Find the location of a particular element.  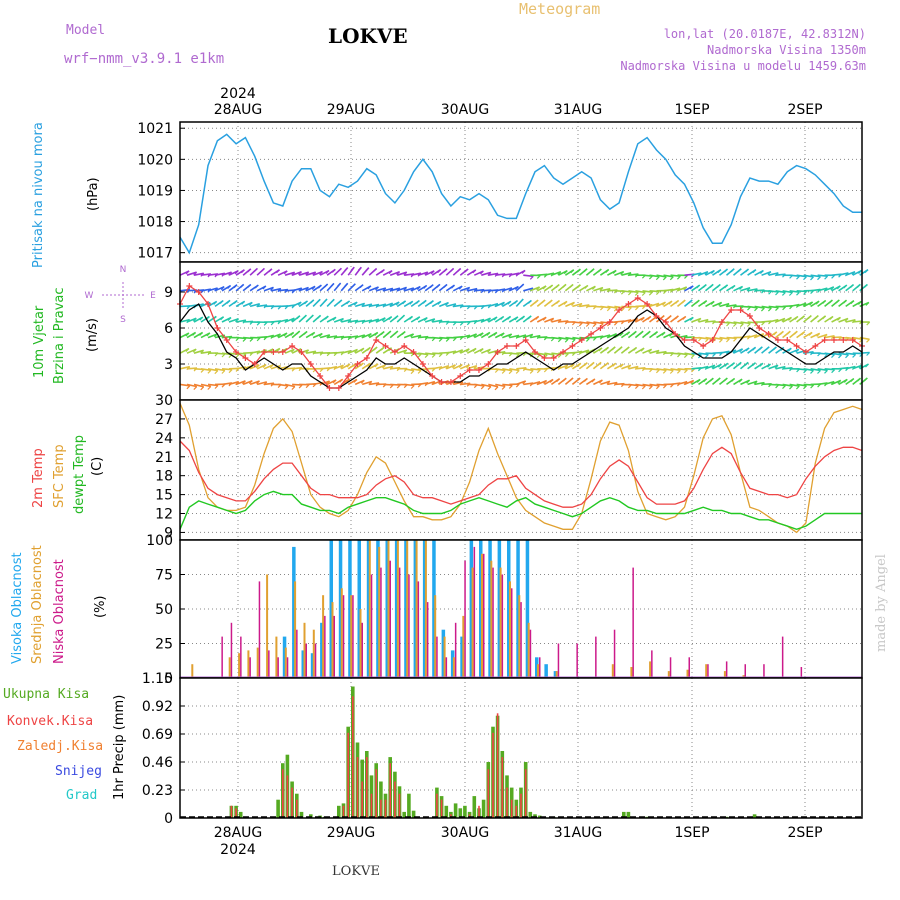

legend-convective-rain: Konvek.Kisa is located at coordinates (50, 721).